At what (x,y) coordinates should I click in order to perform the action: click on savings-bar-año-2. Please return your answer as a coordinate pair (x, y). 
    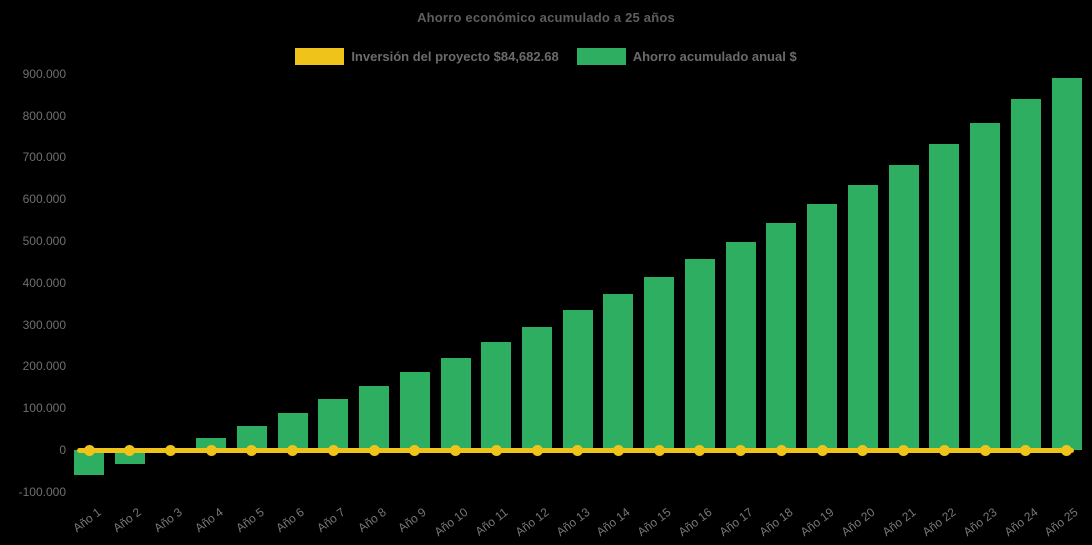
    Looking at the image, I should click on (129, 457).